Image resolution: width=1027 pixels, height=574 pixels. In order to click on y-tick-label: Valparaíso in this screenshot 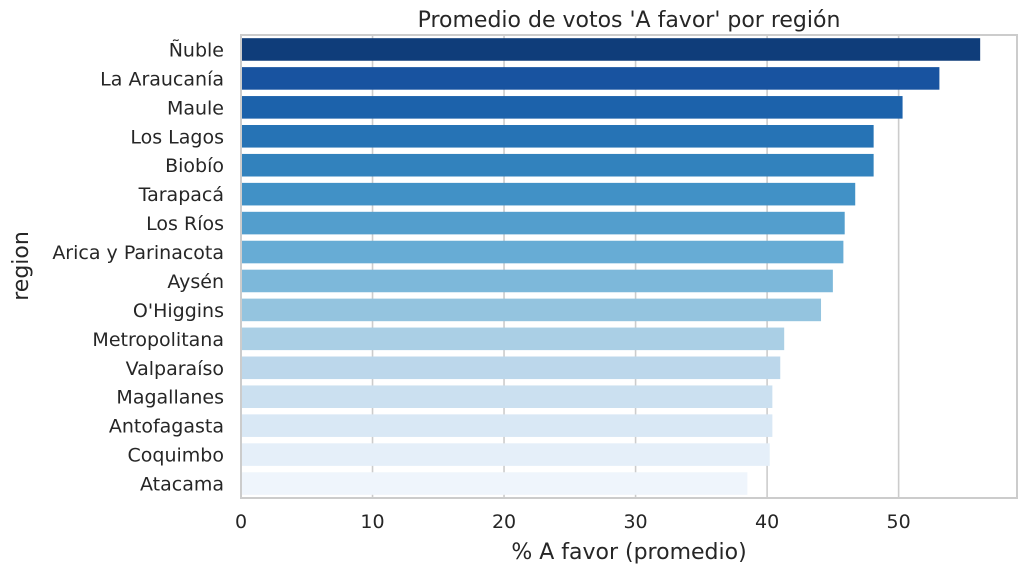, I will do `click(175, 369)`.